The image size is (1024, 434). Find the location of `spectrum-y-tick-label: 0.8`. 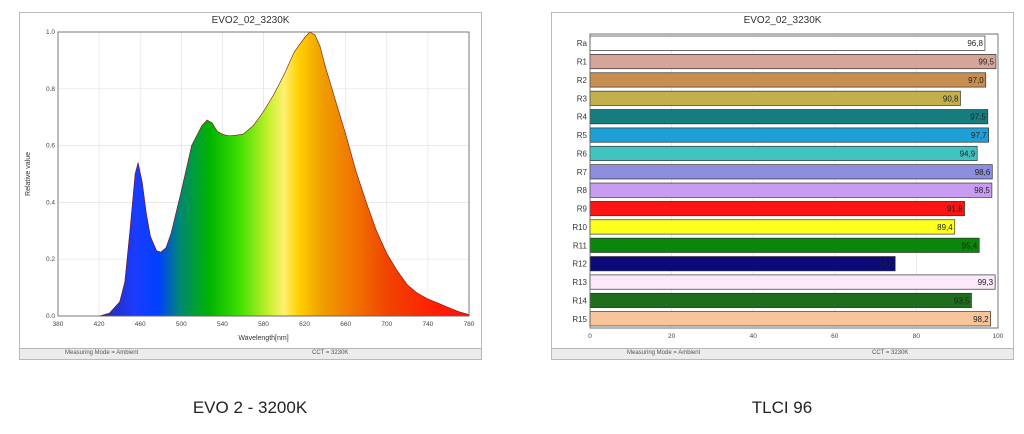

spectrum-y-tick-label: 0.8 is located at coordinates (50, 89).